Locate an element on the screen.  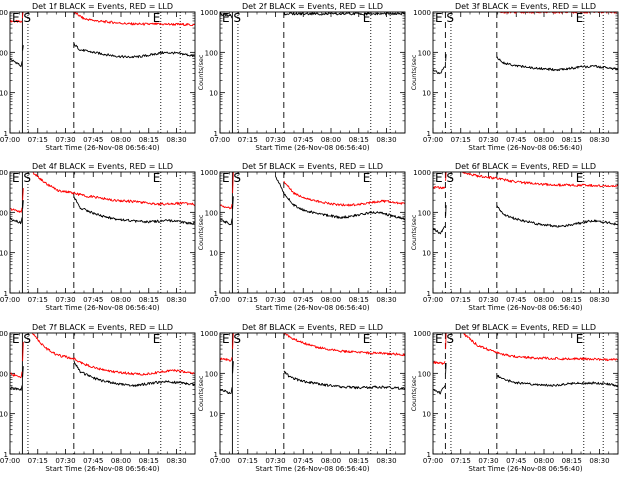
panel-title: Det 7f BLACK = Events, RED = LLD is located at coordinates (102, 327).